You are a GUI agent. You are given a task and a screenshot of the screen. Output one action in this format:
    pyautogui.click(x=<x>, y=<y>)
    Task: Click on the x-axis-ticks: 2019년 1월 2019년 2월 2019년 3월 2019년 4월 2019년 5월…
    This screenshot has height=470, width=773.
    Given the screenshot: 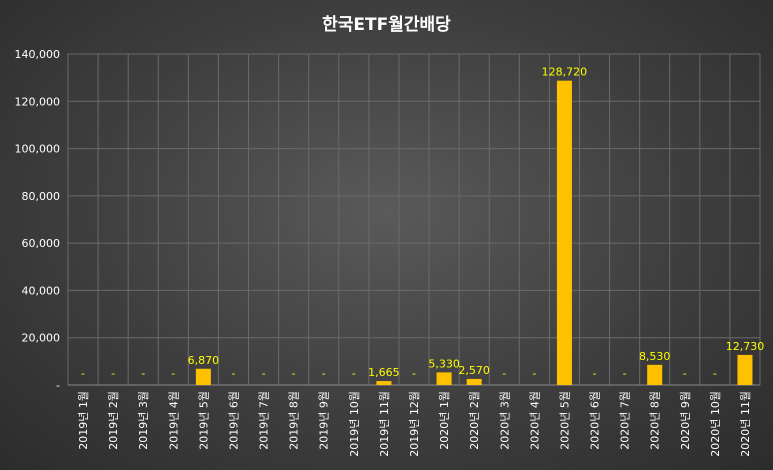 What is the action you would take?
    pyautogui.click(x=414, y=424)
    